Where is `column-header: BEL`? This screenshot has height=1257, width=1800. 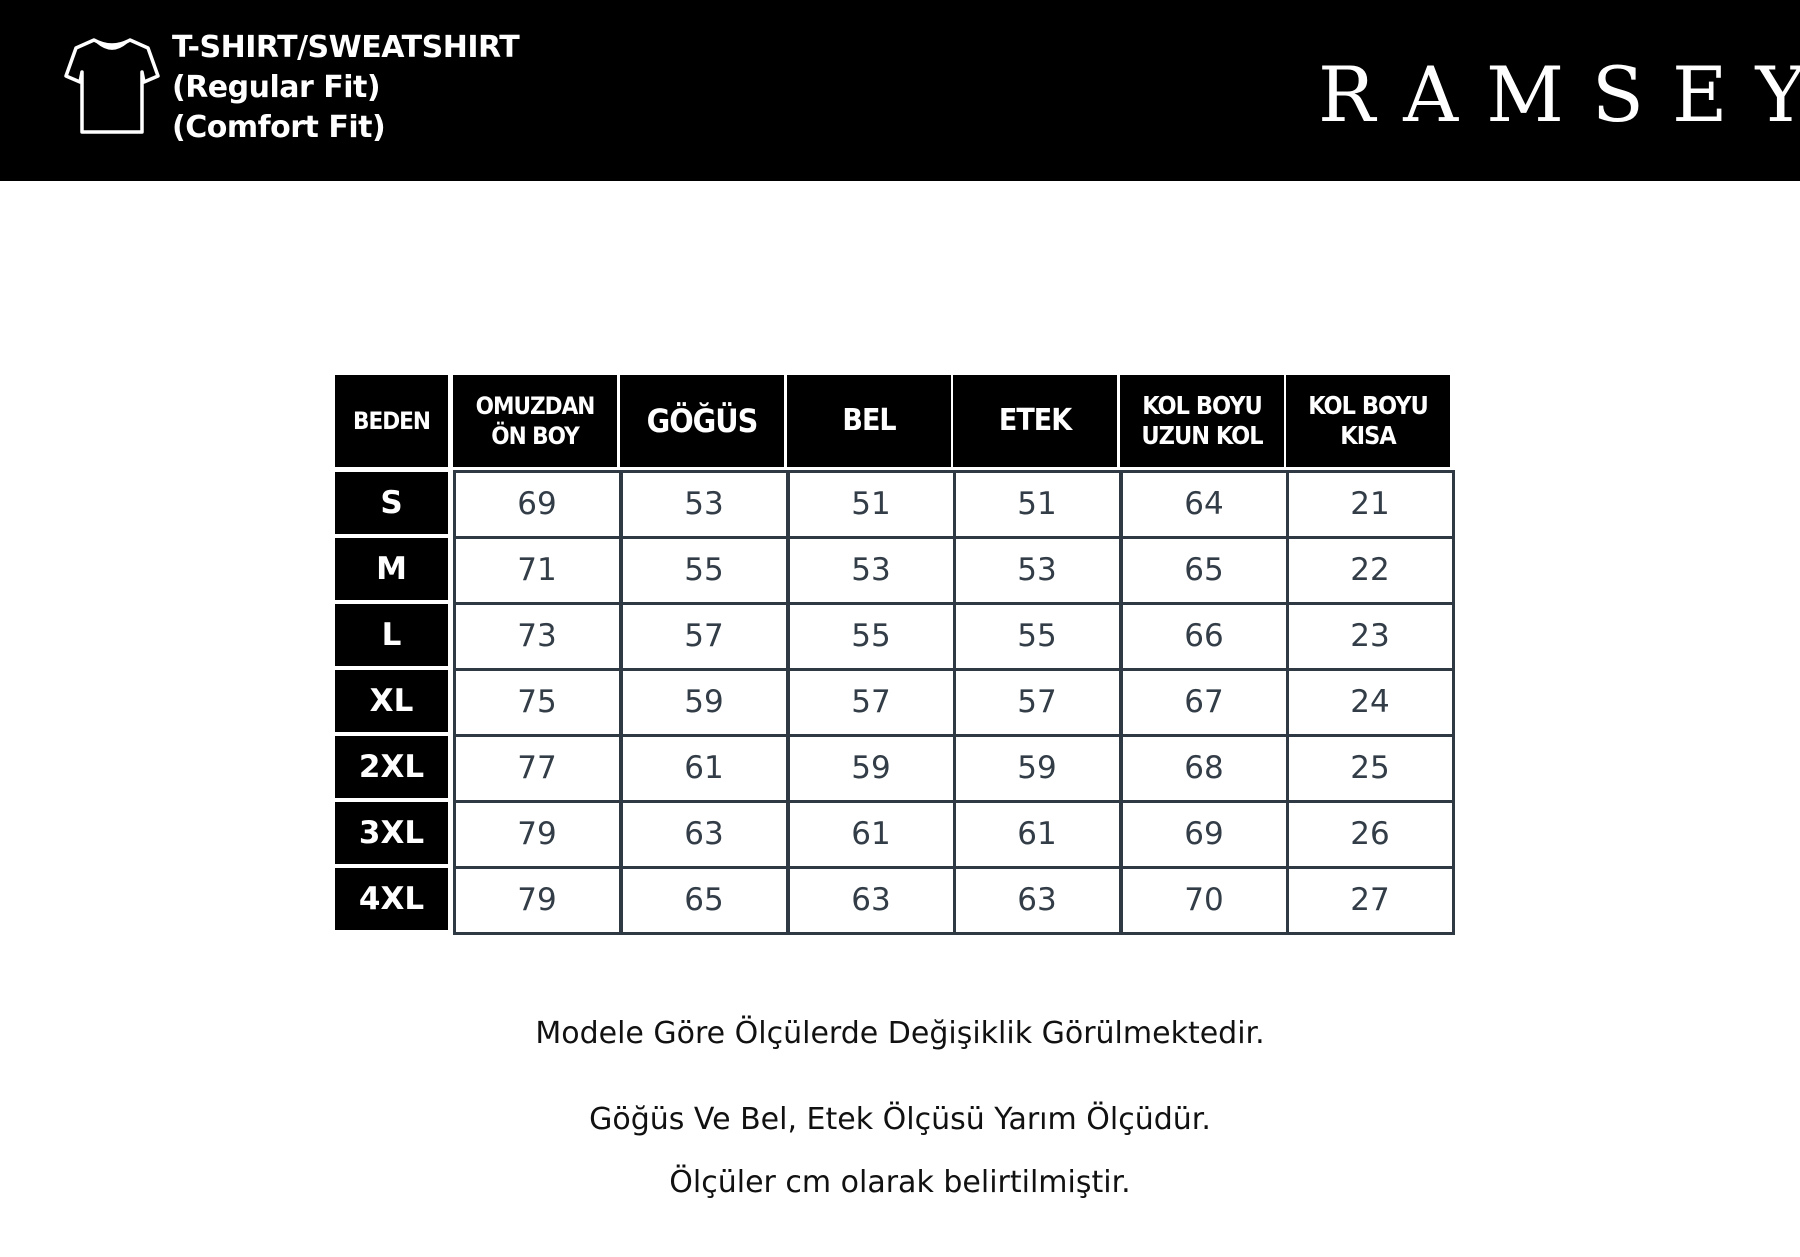
column-header: BEL is located at coordinates (869, 421).